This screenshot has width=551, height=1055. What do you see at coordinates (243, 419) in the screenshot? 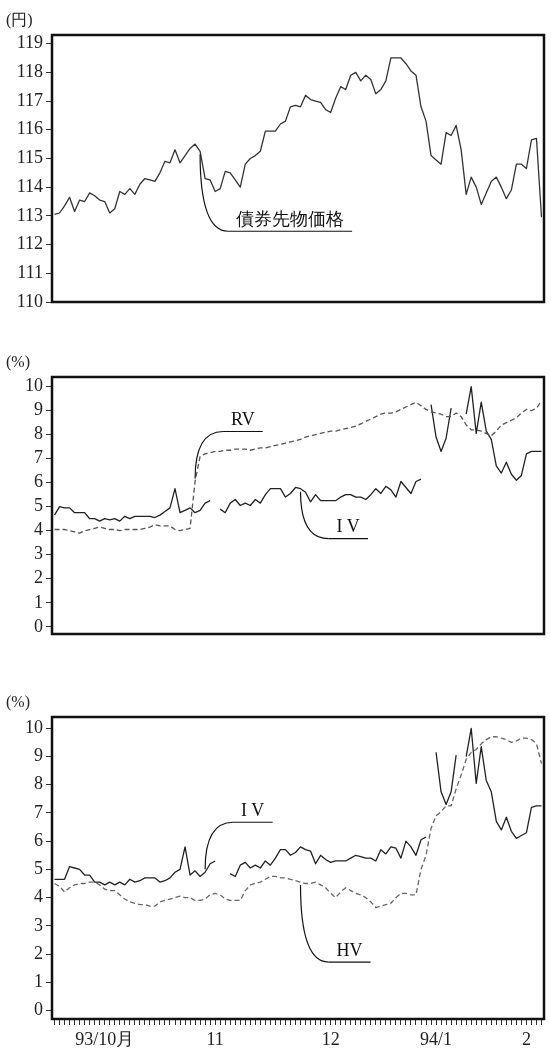
I see `series-label: RV` at bounding box center [243, 419].